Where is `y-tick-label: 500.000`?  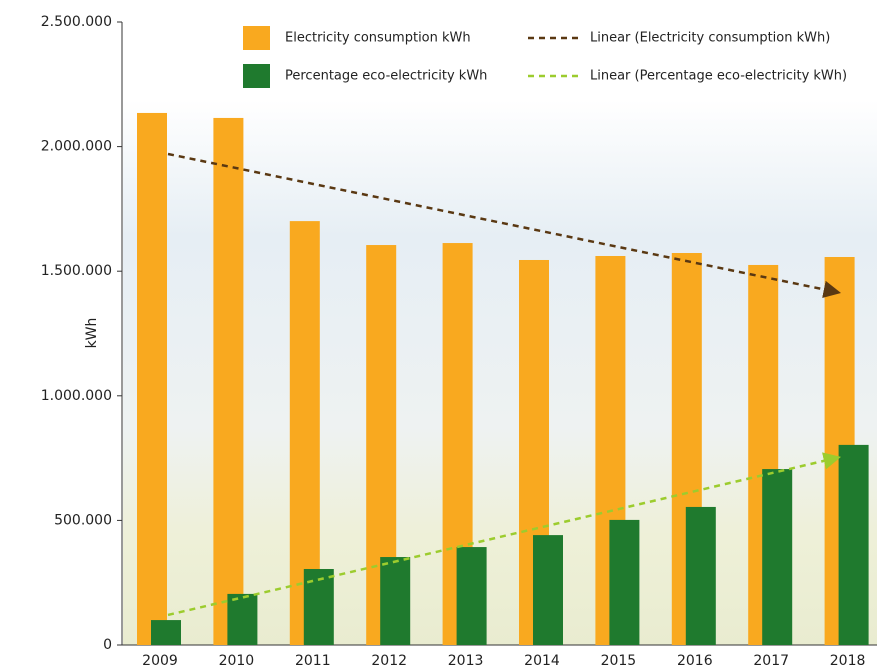
y-tick-label: 500.000 is located at coordinates (83, 520).